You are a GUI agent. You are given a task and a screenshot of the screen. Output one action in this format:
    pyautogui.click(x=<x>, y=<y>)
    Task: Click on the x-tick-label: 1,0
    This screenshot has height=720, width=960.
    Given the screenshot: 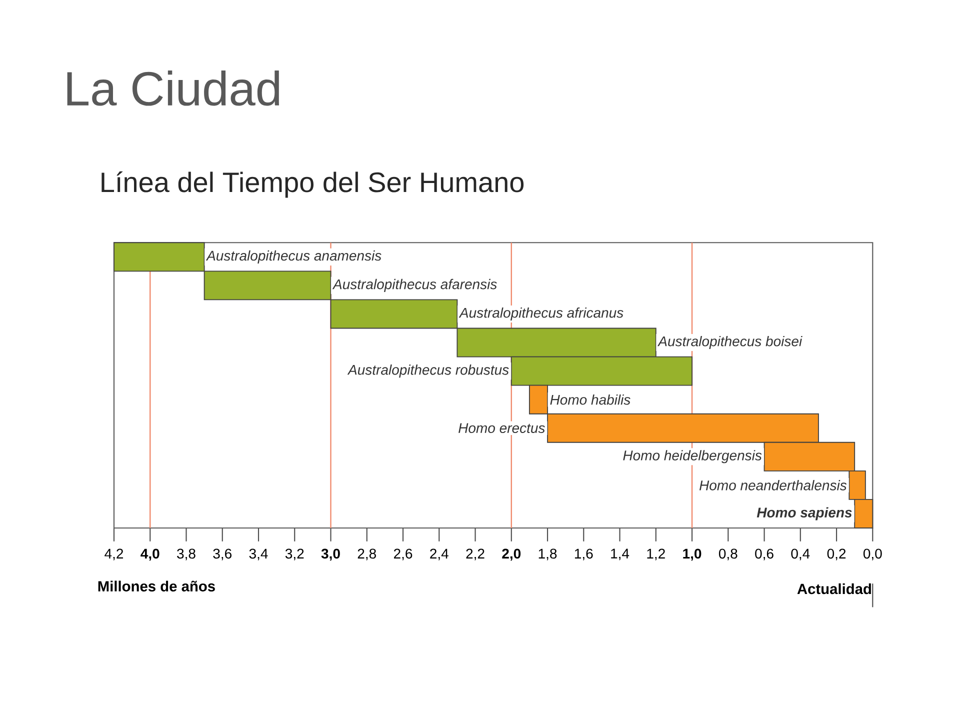 What is the action you would take?
    pyautogui.click(x=692, y=554)
    